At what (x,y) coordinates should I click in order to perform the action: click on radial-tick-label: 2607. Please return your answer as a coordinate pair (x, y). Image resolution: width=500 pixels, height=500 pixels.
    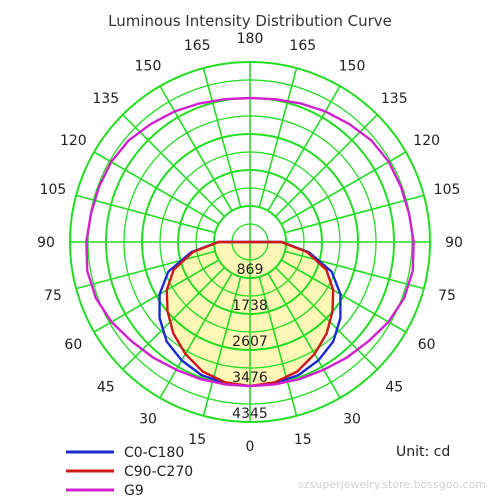
    Looking at the image, I should click on (250, 342).